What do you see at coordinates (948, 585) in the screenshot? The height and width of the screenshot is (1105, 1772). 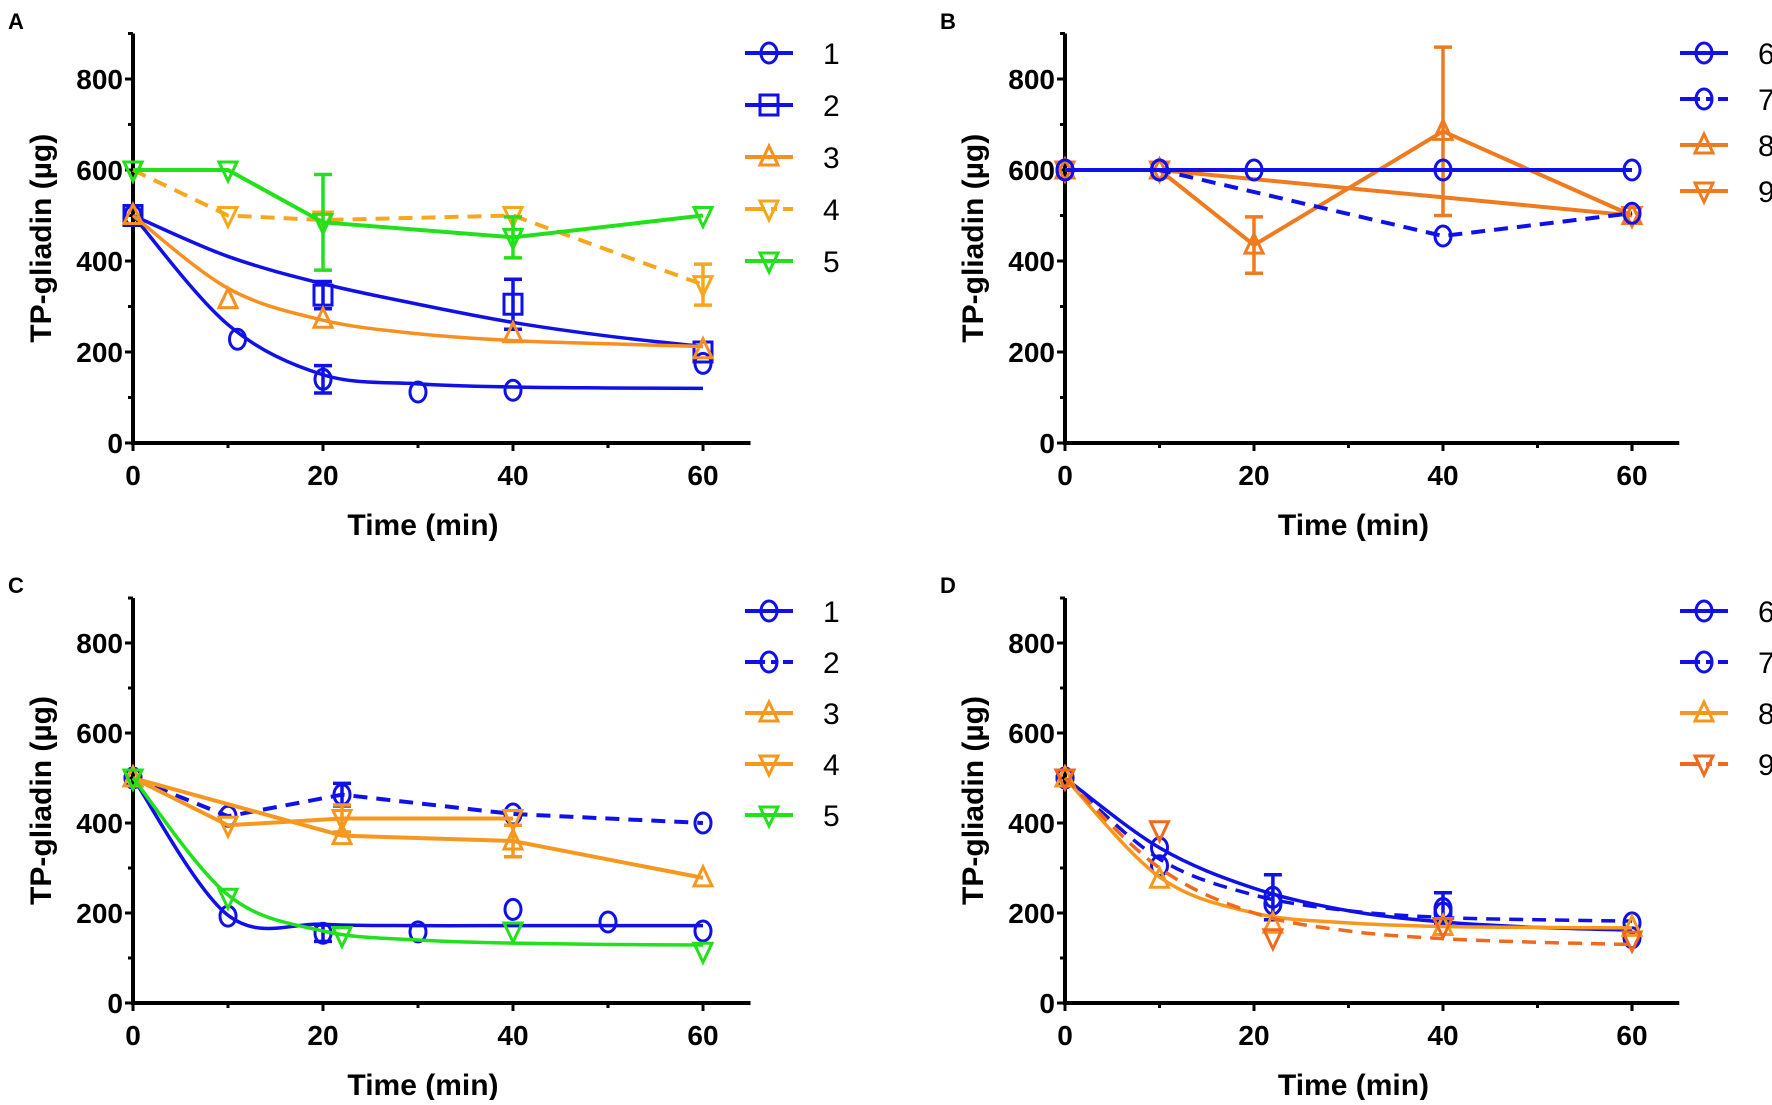 I see `panel-label: D` at bounding box center [948, 585].